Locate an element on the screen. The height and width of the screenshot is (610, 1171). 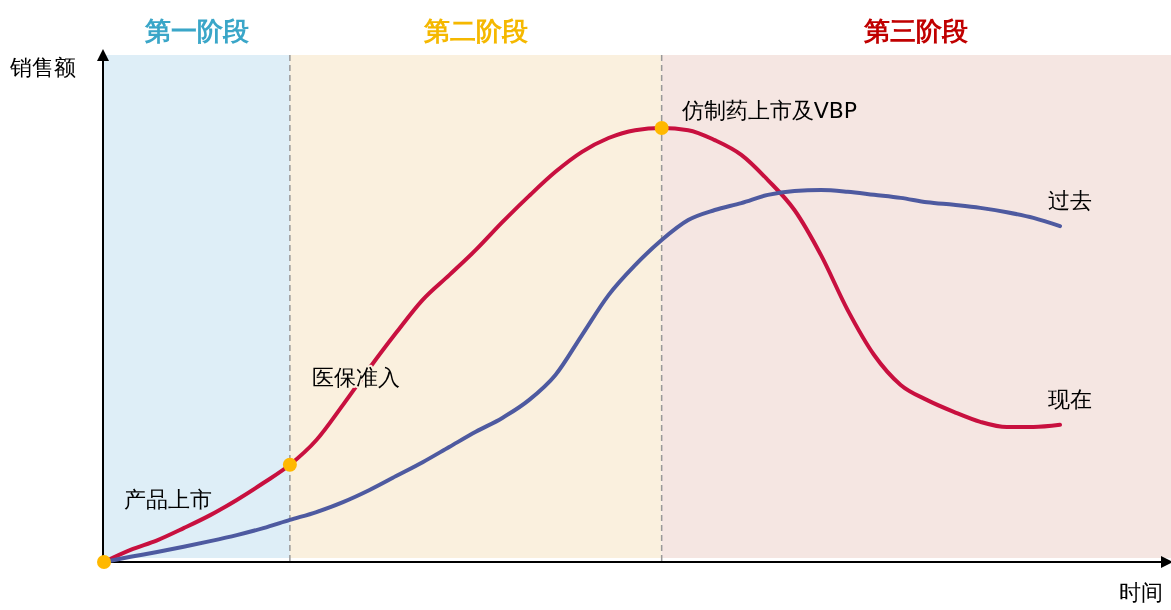
text: 第三阶段 is located at coordinates (916, 31).